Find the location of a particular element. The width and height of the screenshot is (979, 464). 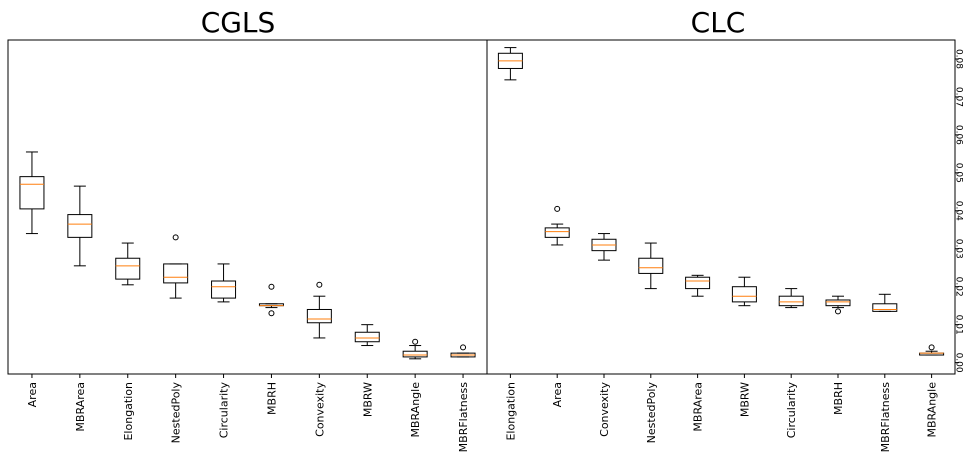

clc-box-elongation is located at coordinates (510, 64).